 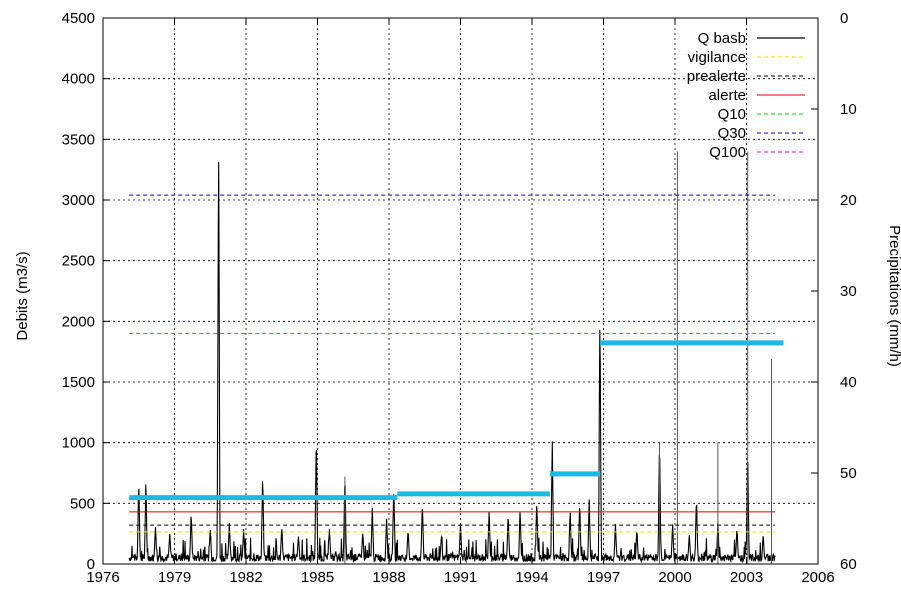 I want to click on x-tick-label: 1985, so click(x=317, y=577).